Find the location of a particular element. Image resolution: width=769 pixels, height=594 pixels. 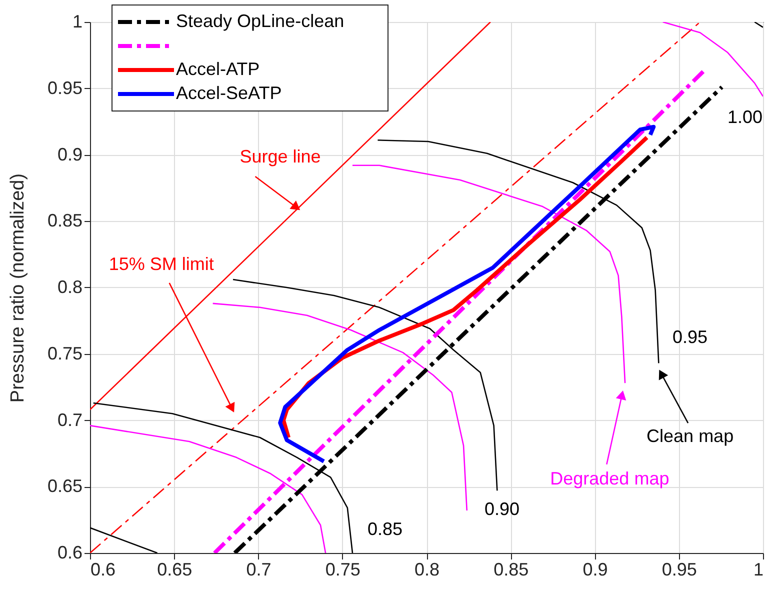

y-tick-label: 0.6 is located at coordinates (69, 552).